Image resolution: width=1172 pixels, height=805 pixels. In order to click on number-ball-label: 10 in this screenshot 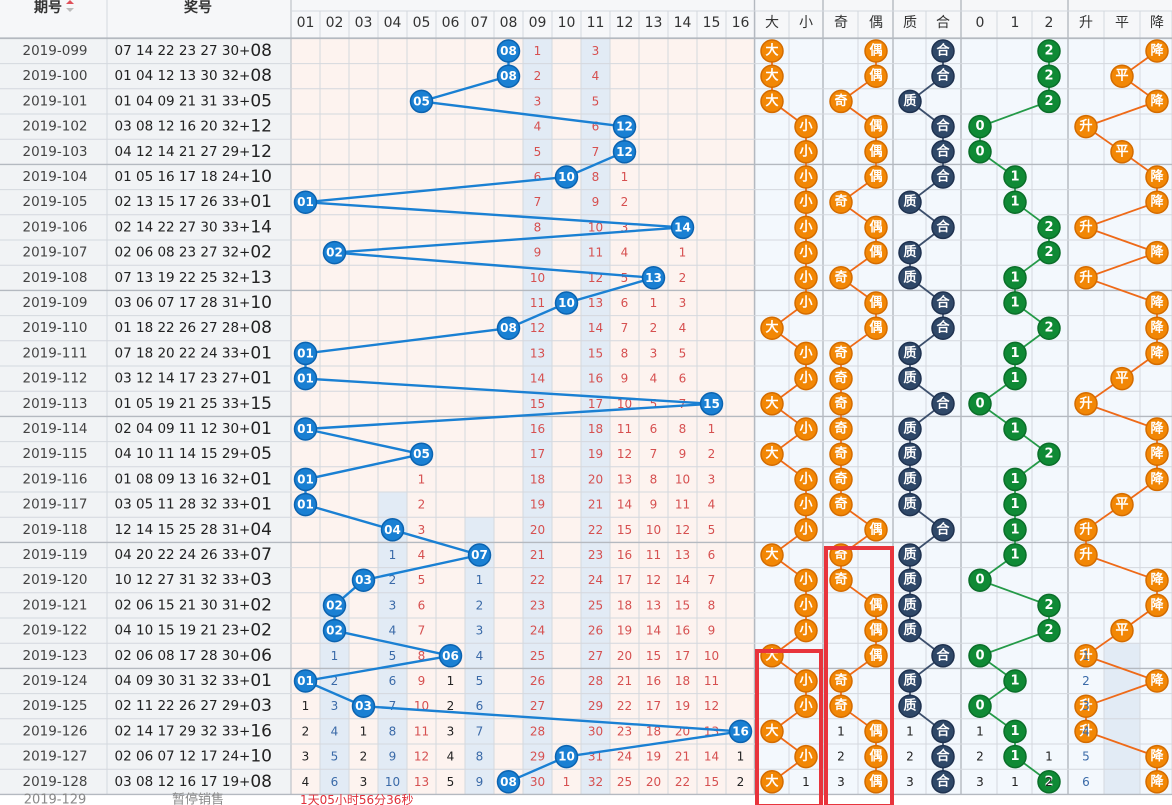, I will do `click(566, 303)`.